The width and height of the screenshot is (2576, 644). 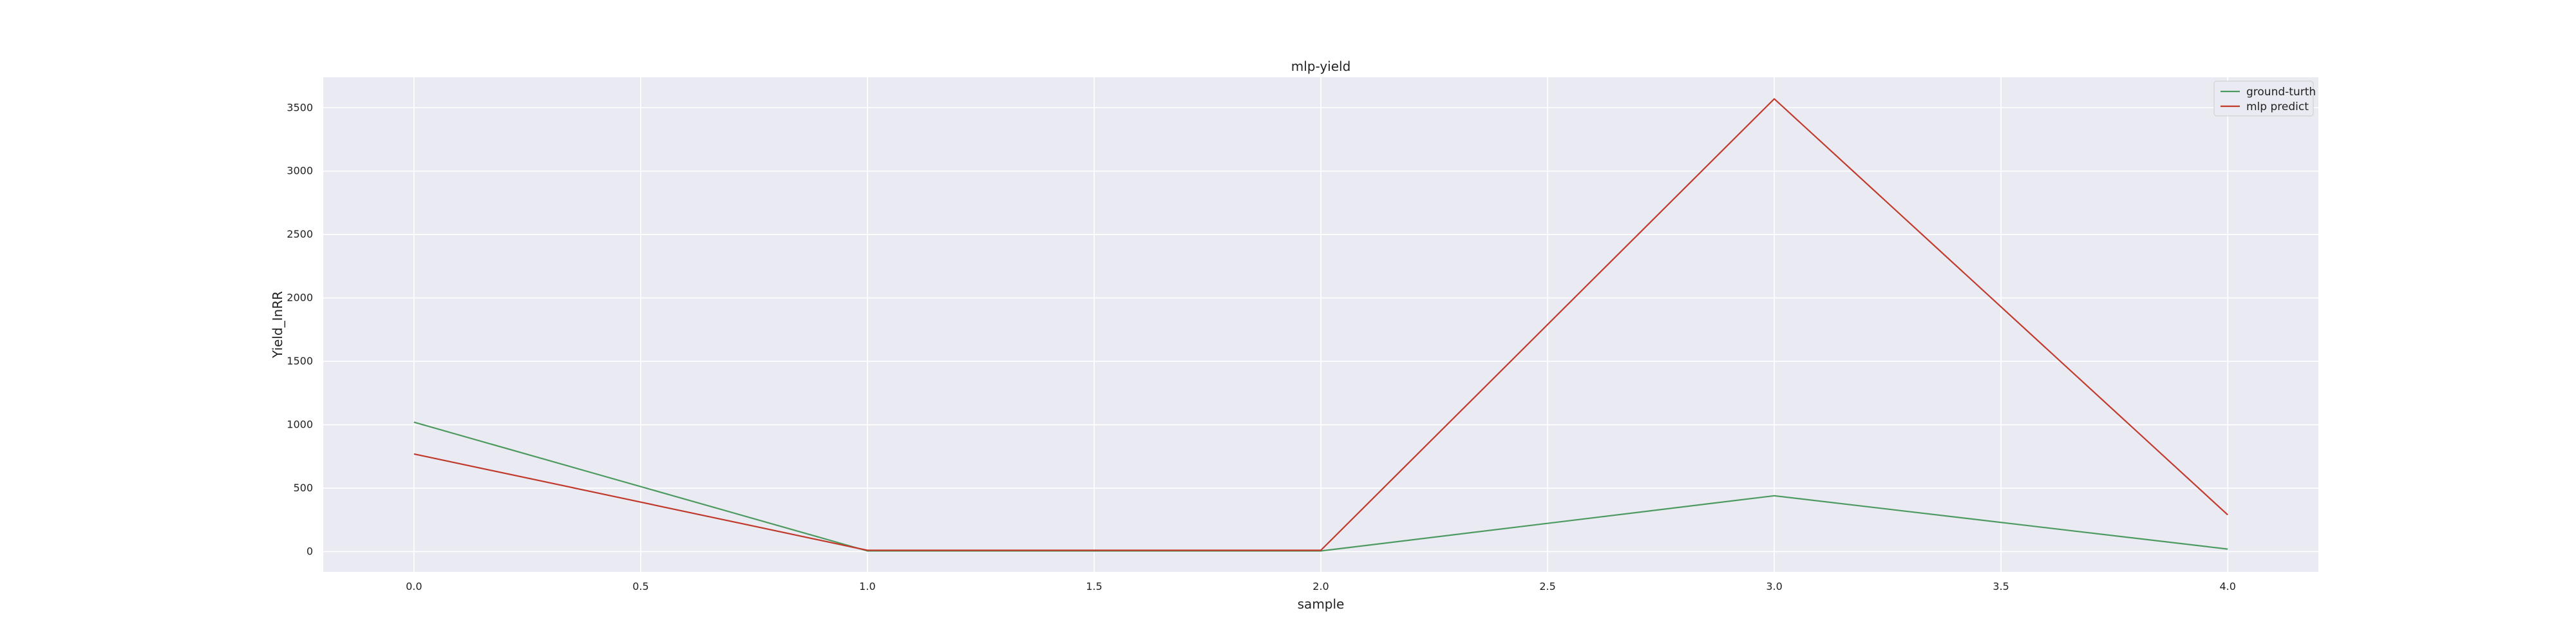 What do you see at coordinates (1321, 66) in the screenshot?
I see `chart-title: mlp-yield` at bounding box center [1321, 66].